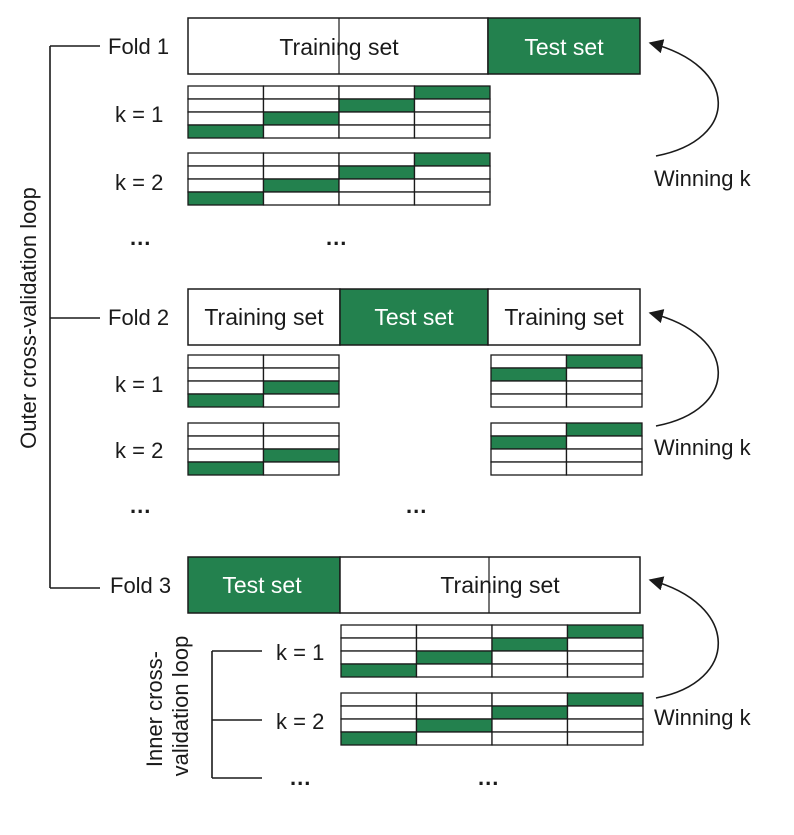 This screenshot has width=794, height=835. What do you see at coordinates (154, 709) in the screenshot?
I see `inner-loop-label-line-1: Inner cross-` at bounding box center [154, 709].